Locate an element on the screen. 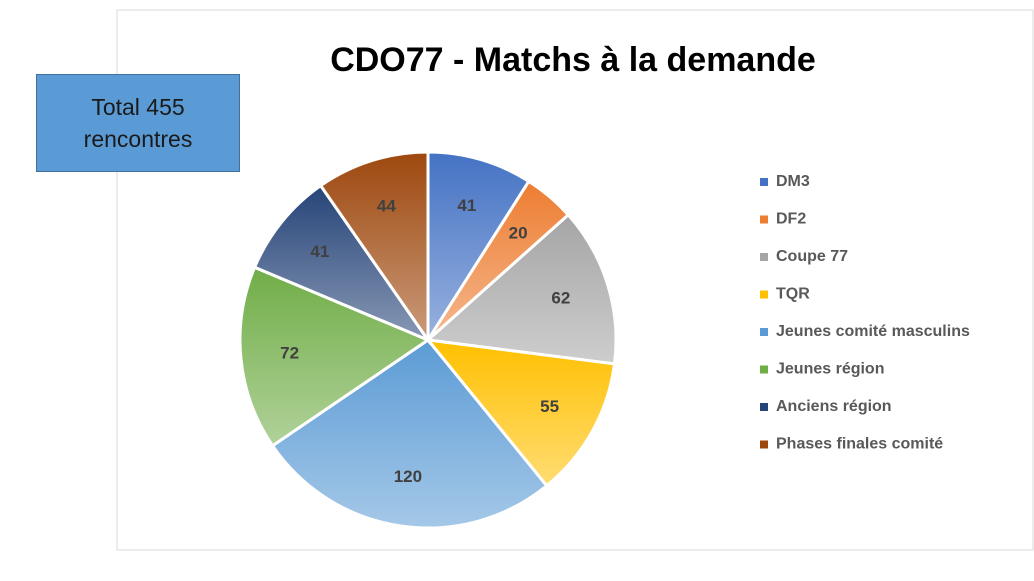  data-label: 20 is located at coordinates (518, 232).